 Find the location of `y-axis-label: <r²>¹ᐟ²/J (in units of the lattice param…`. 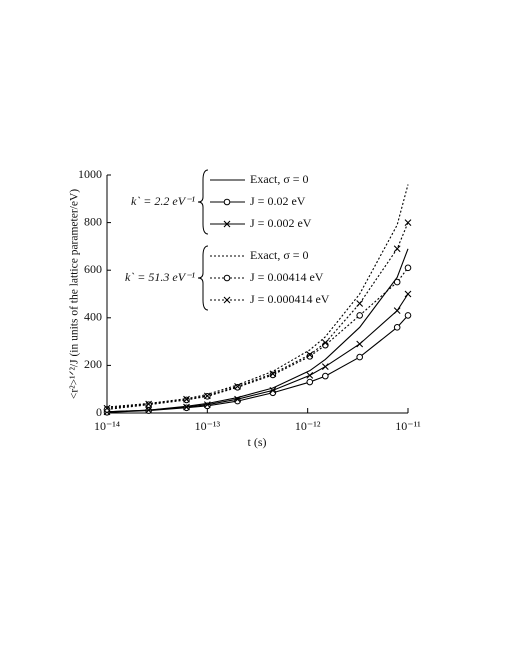

y-axis-label: <r²>¹ᐟ²/J (in units of the lattice param… is located at coordinates (75, 294).